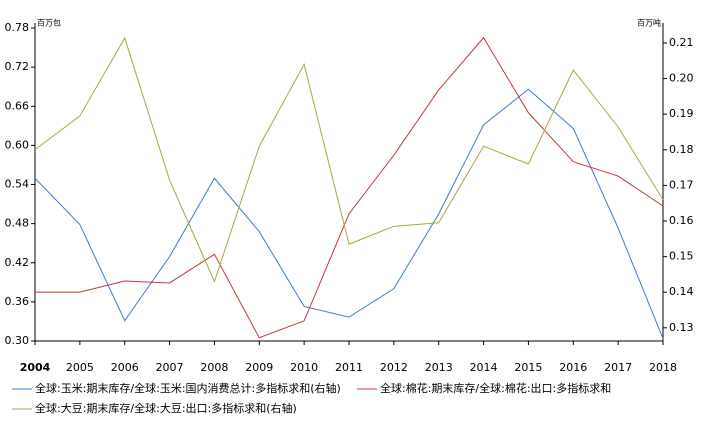  What do you see at coordinates (170, 367) in the screenshot?
I see `x-tick-label: 2007` at bounding box center [170, 367].